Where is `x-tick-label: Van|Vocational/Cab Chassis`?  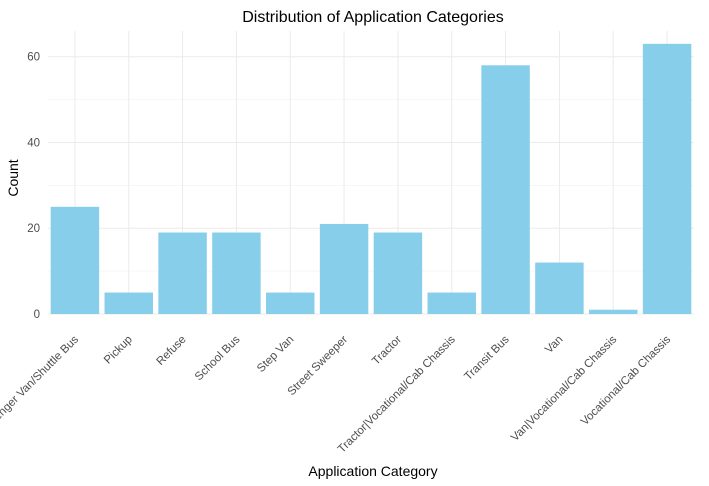
x-tick-label: Van|Vocational/Cab Chassis is located at coordinates (564, 388).